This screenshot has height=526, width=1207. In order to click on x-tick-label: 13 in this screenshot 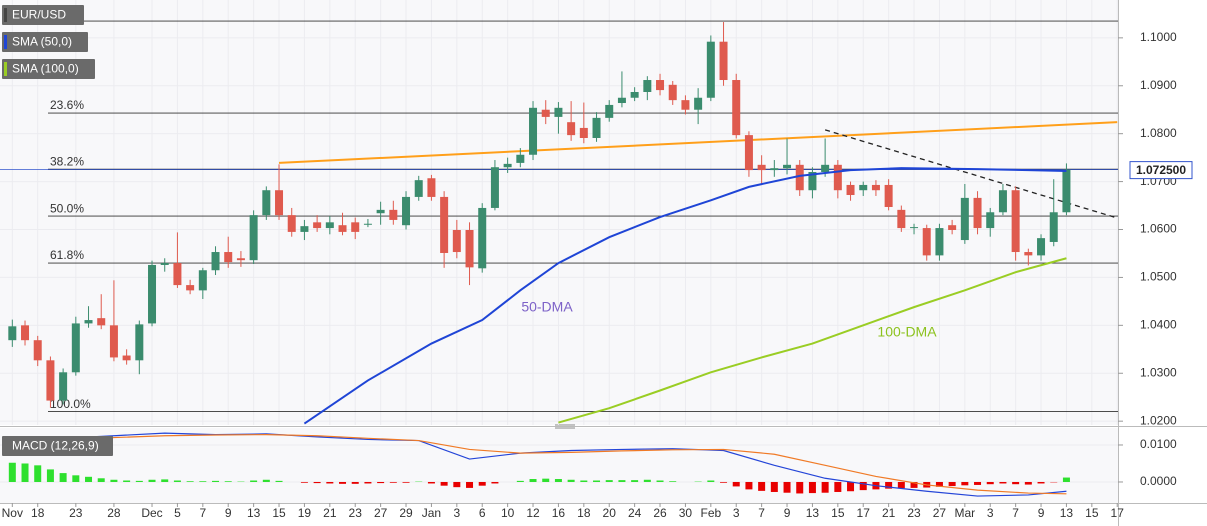, I will do `click(1067, 513)`.